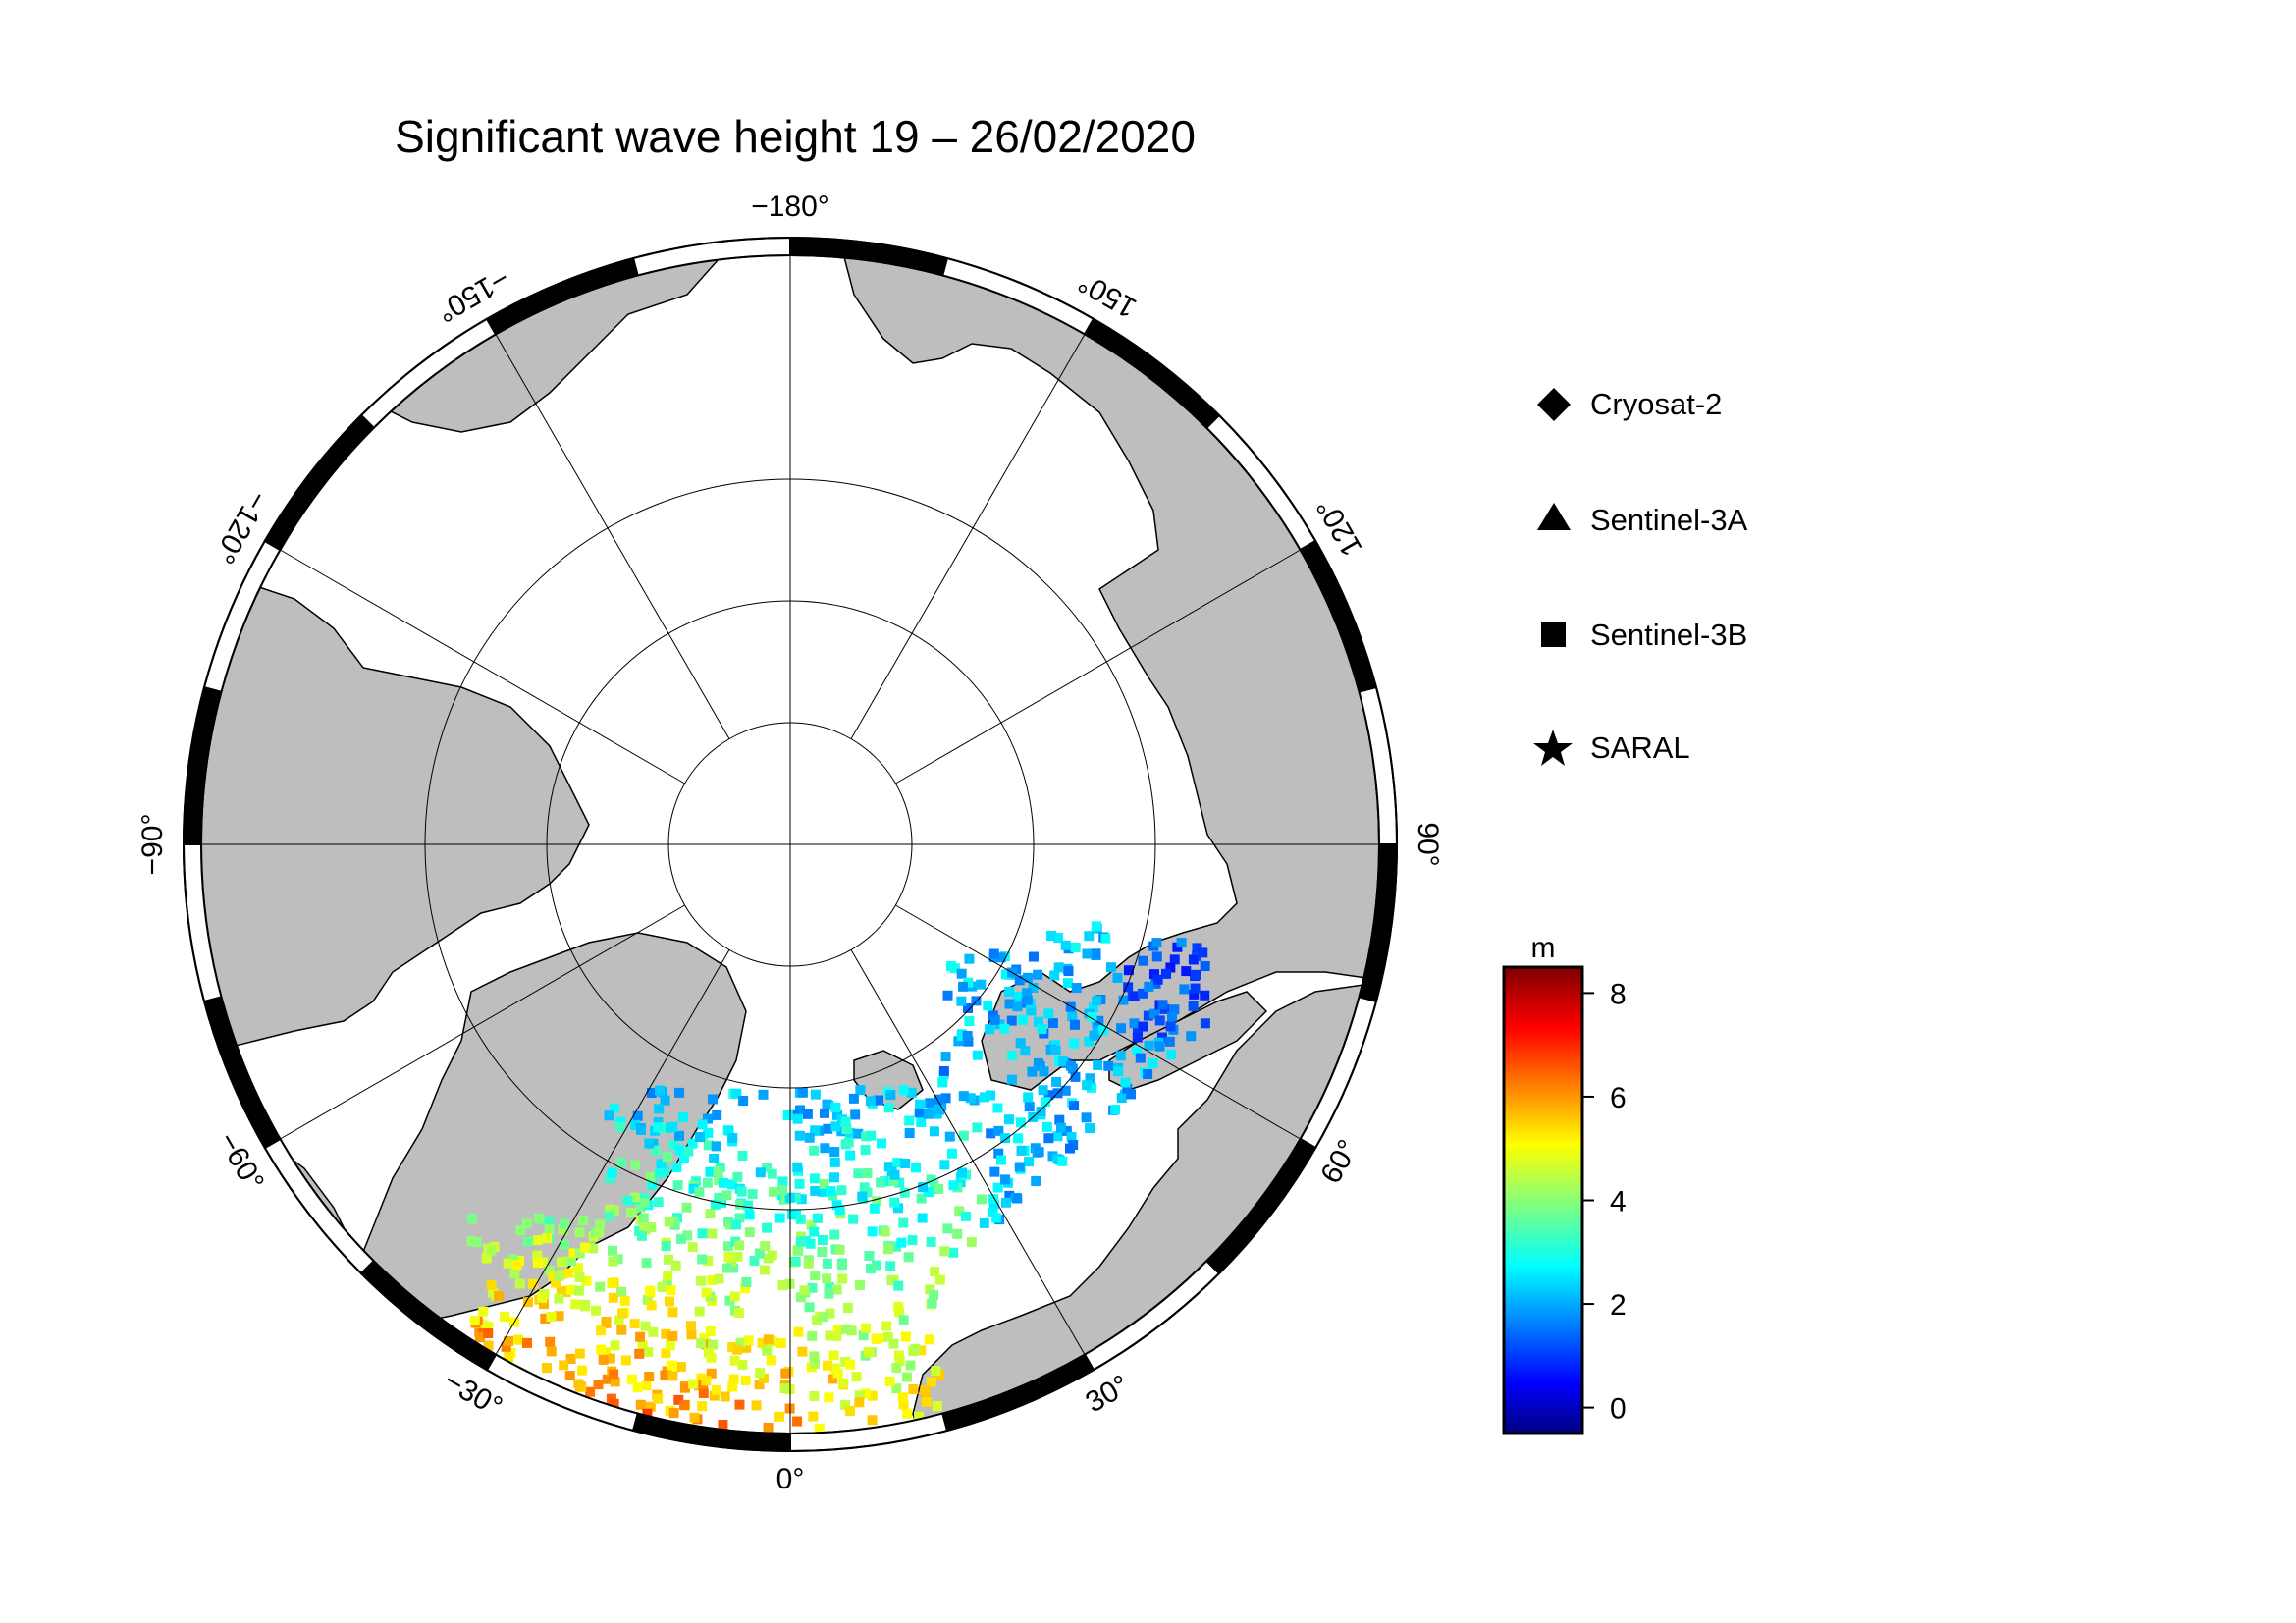 This screenshot has height=1623, width=2296. Describe the element at coordinates (1618, 1306) in the screenshot. I see `colorbar-tick-label: 2` at that location.